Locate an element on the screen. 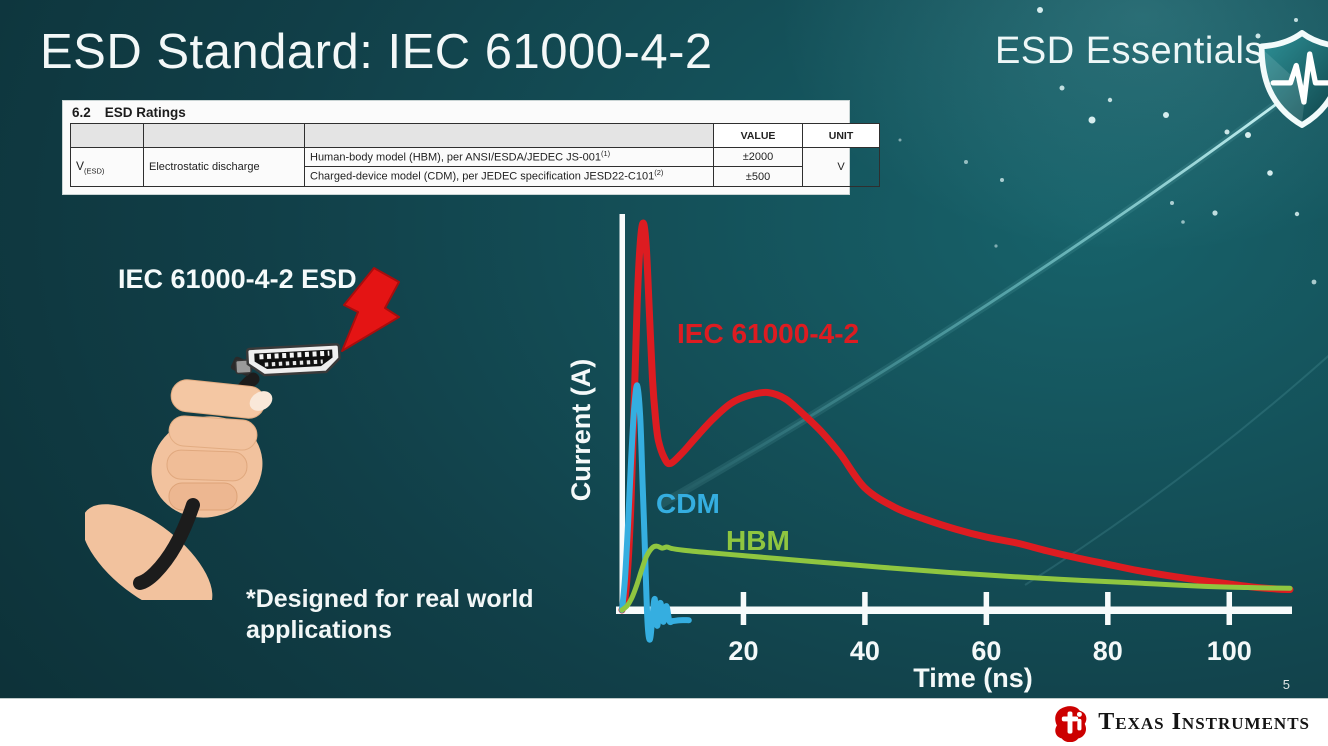 The width and height of the screenshot is (1328, 746). section-number: 6.2 is located at coordinates (81, 112).